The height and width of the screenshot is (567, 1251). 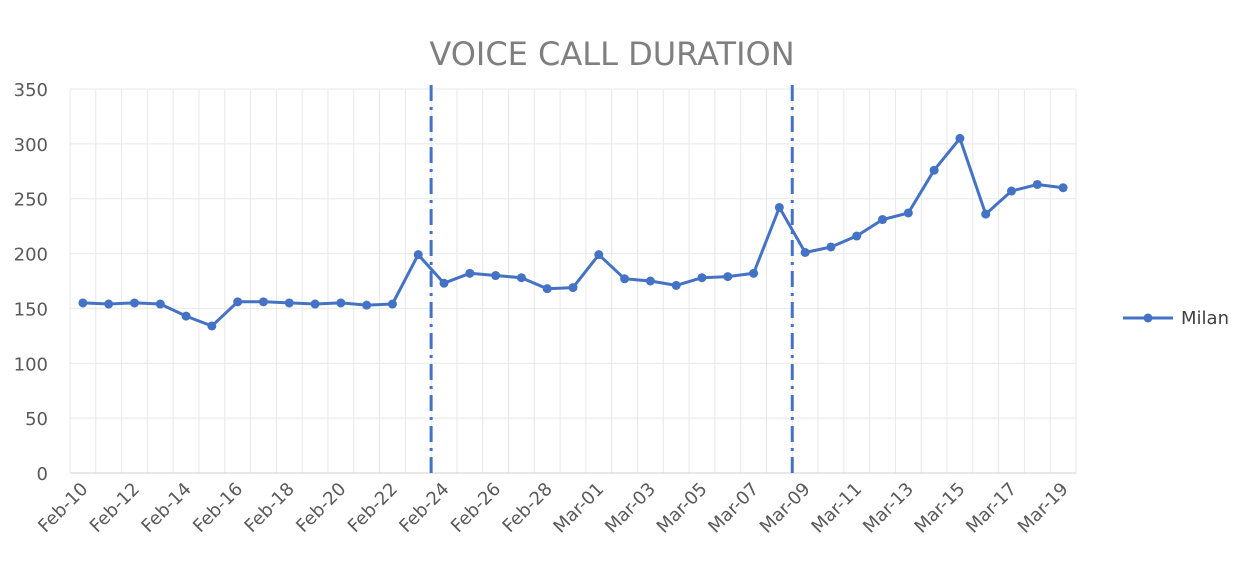 What do you see at coordinates (373, 508) in the screenshot?
I see `x-tick-label: Feb-22` at bounding box center [373, 508].